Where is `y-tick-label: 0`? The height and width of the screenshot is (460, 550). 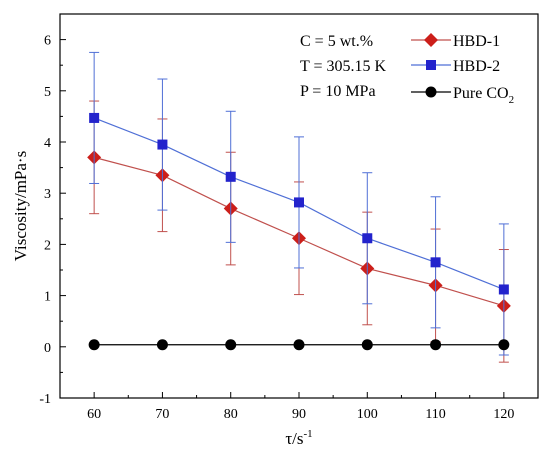
y-tick-label: 0 is located at coordinates (47, 348).